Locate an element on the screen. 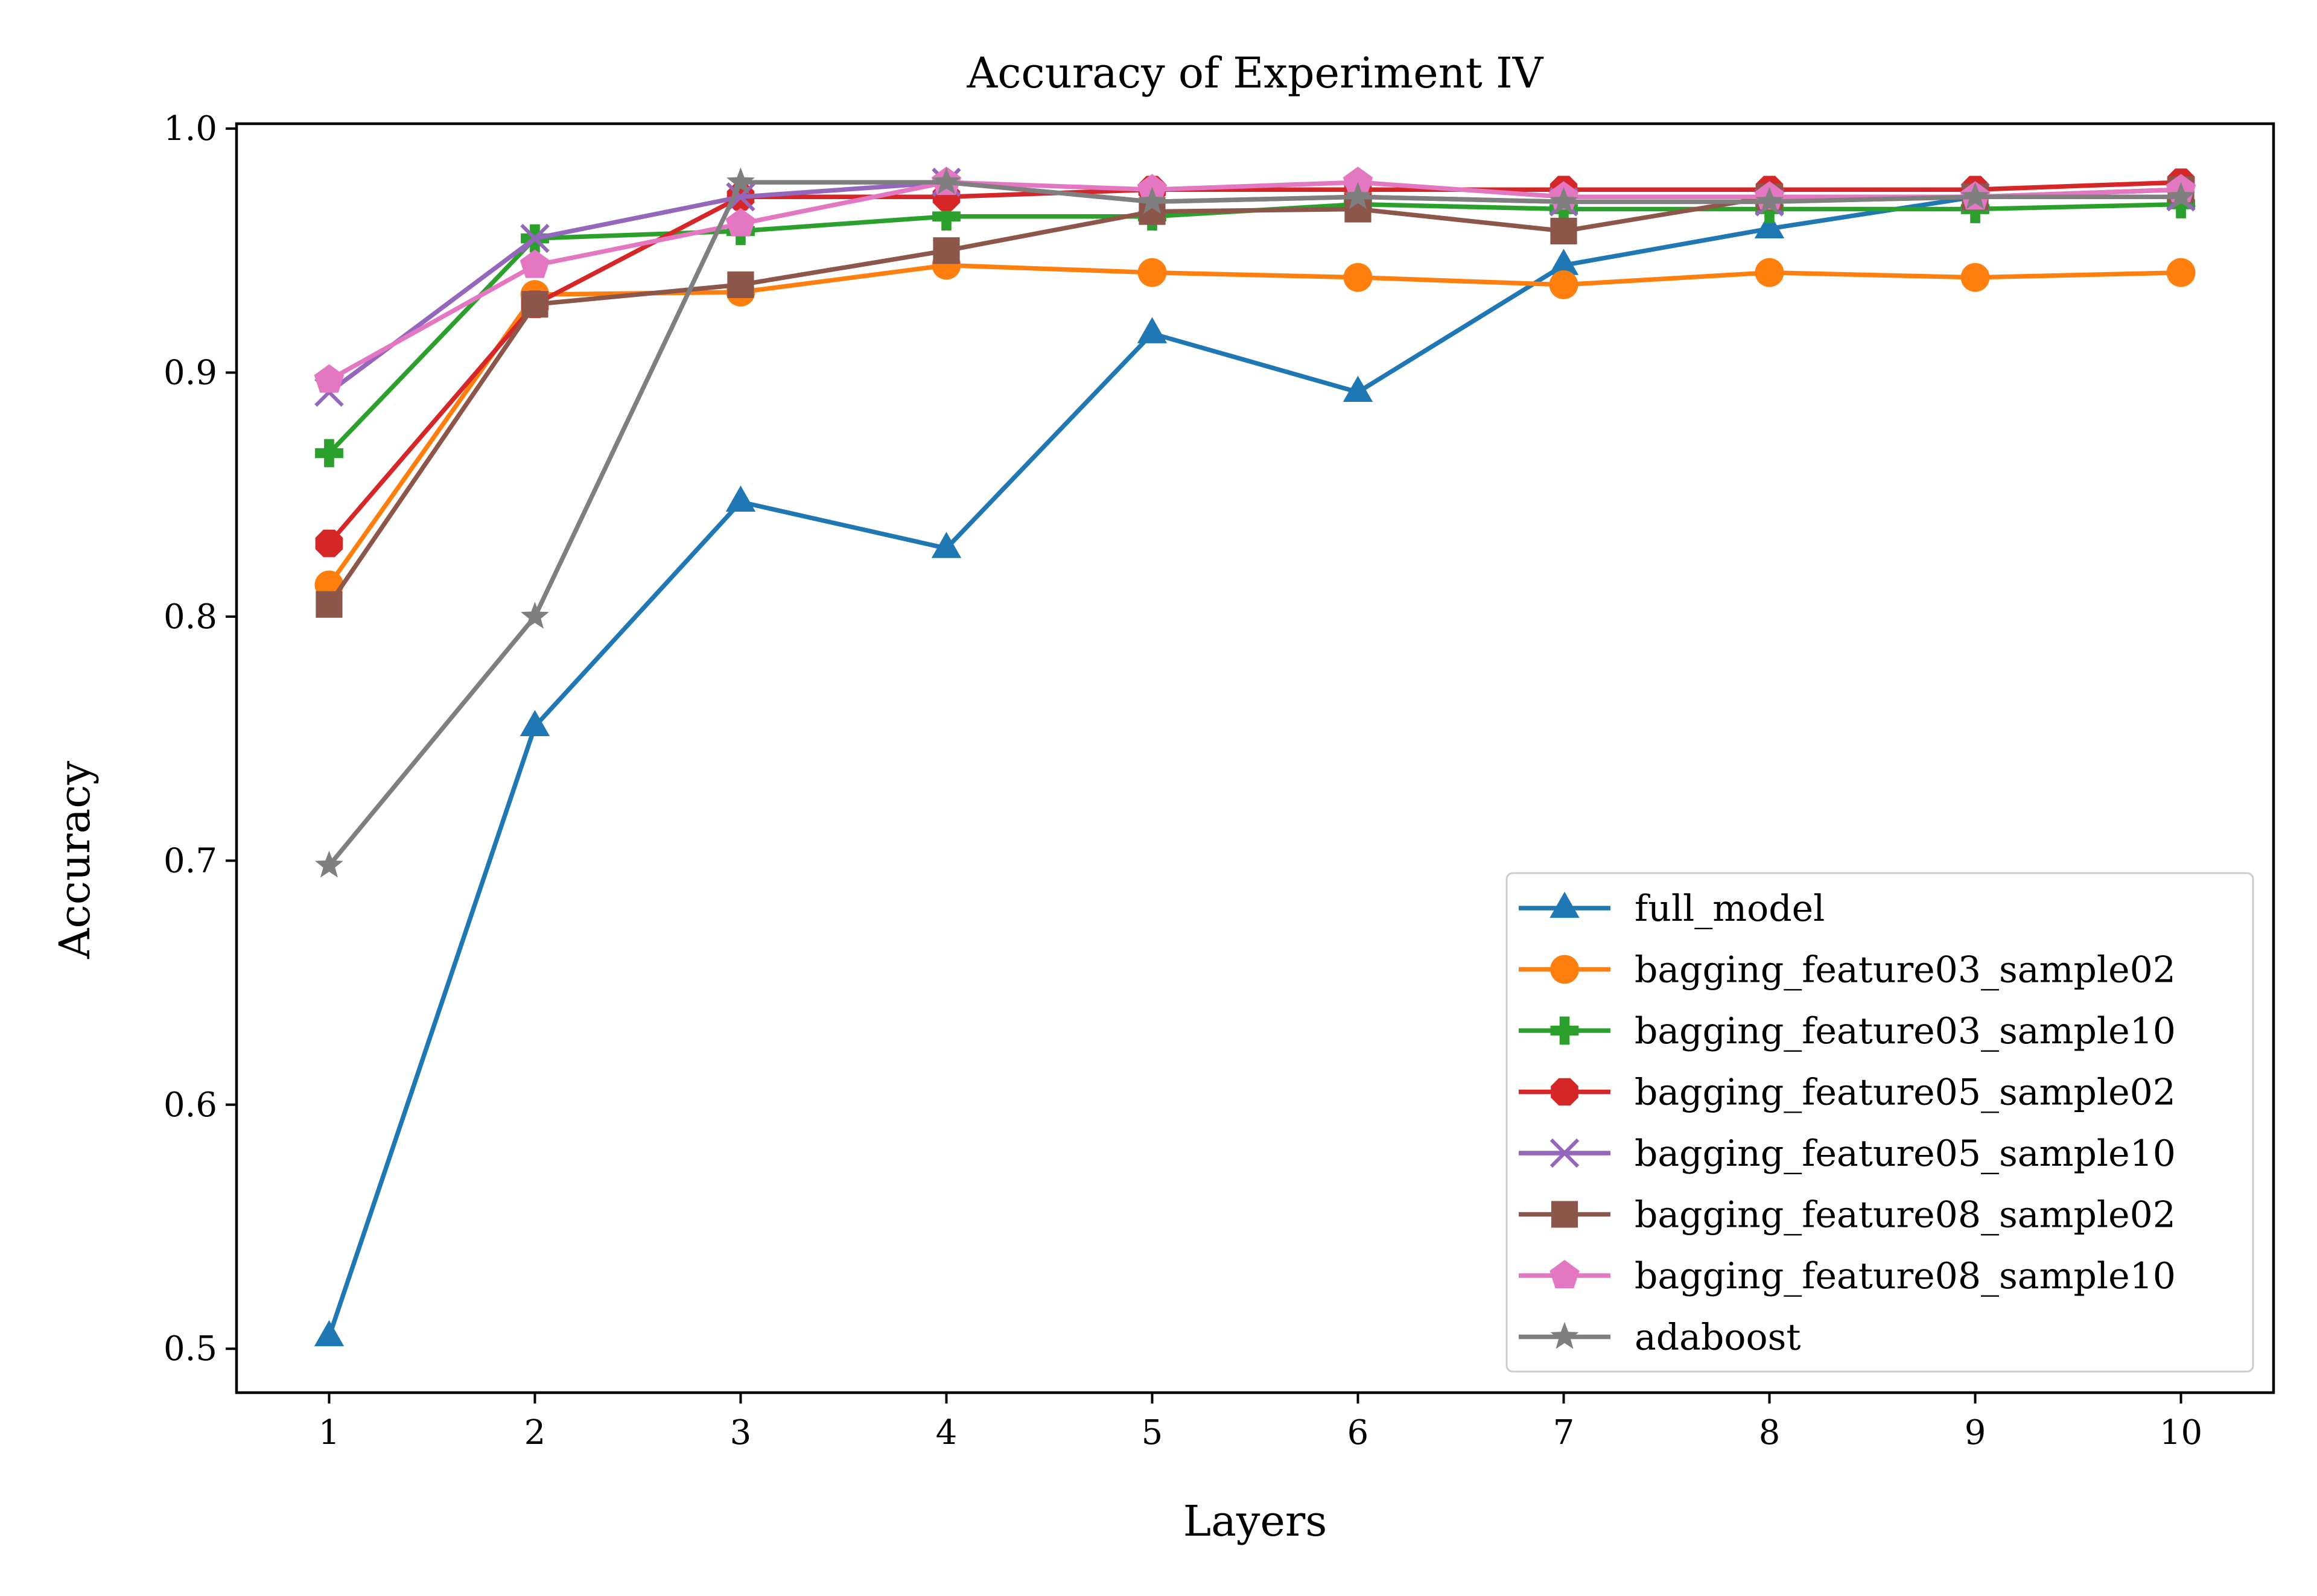 This screenshot has height=1596, width=2317. legend-item-full_model: full_model is located at coordinates (1672, 909).